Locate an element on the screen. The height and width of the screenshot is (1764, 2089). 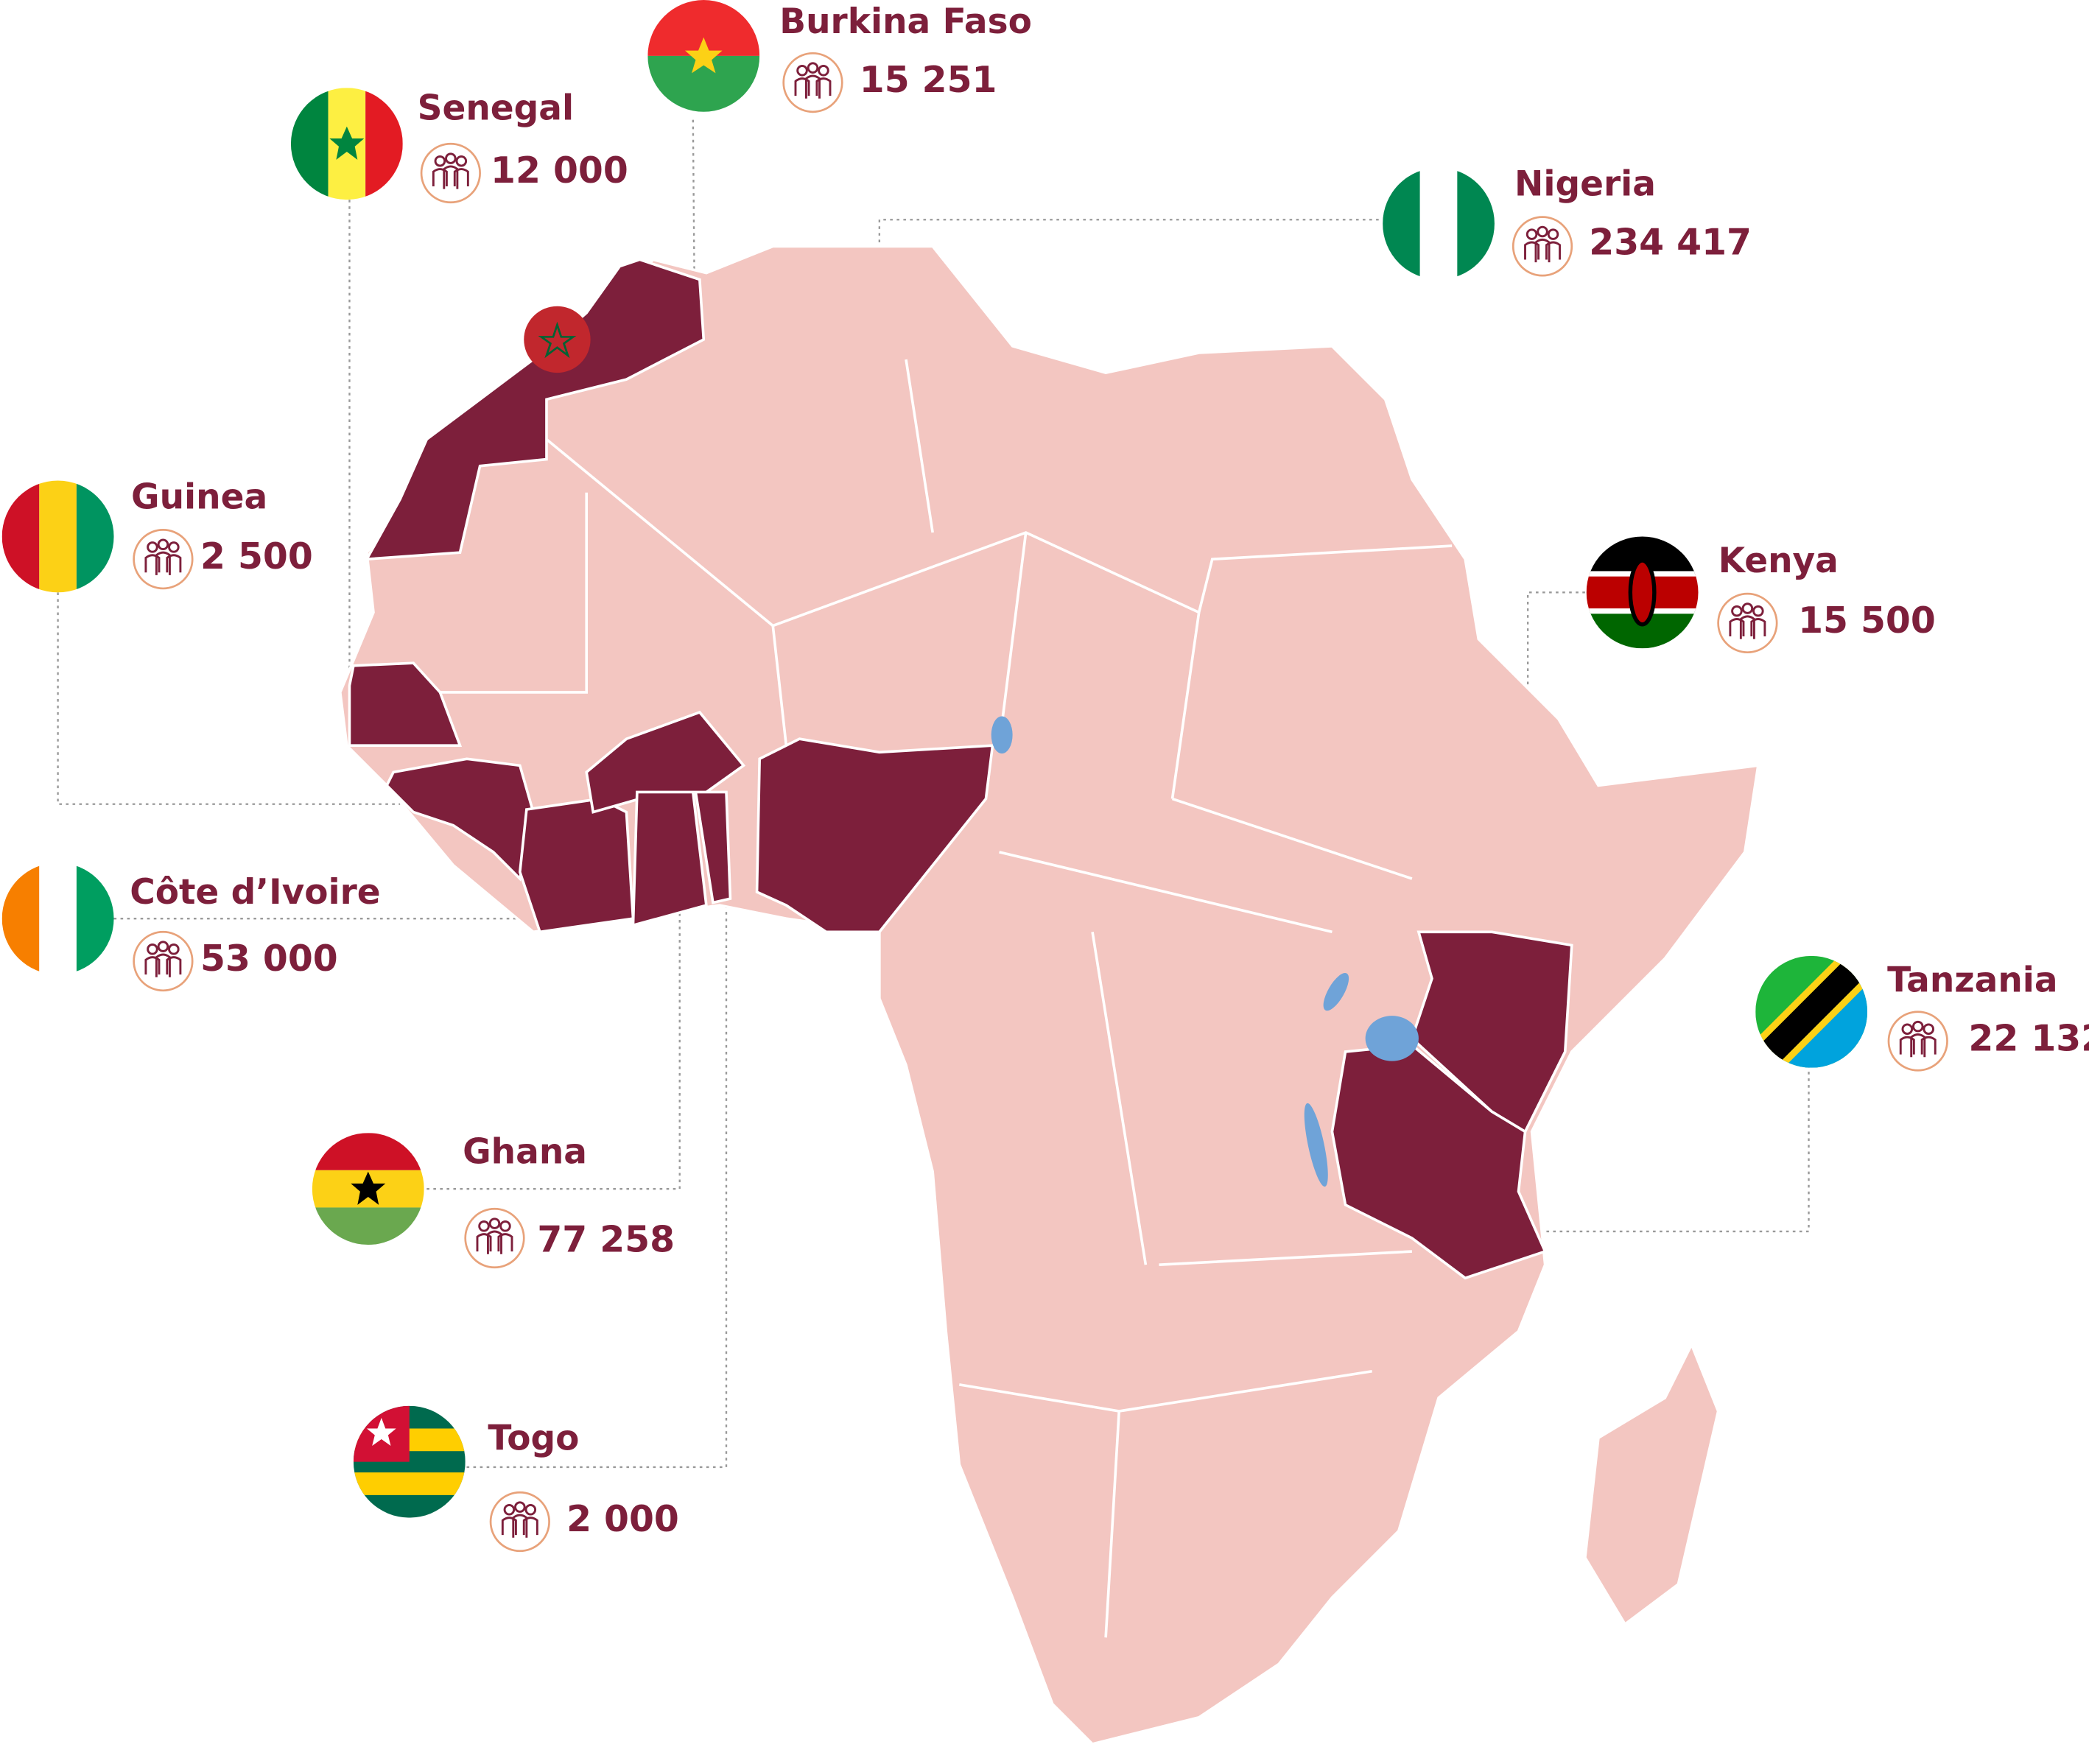
nigeria-region is located at coordinates (874, 835).